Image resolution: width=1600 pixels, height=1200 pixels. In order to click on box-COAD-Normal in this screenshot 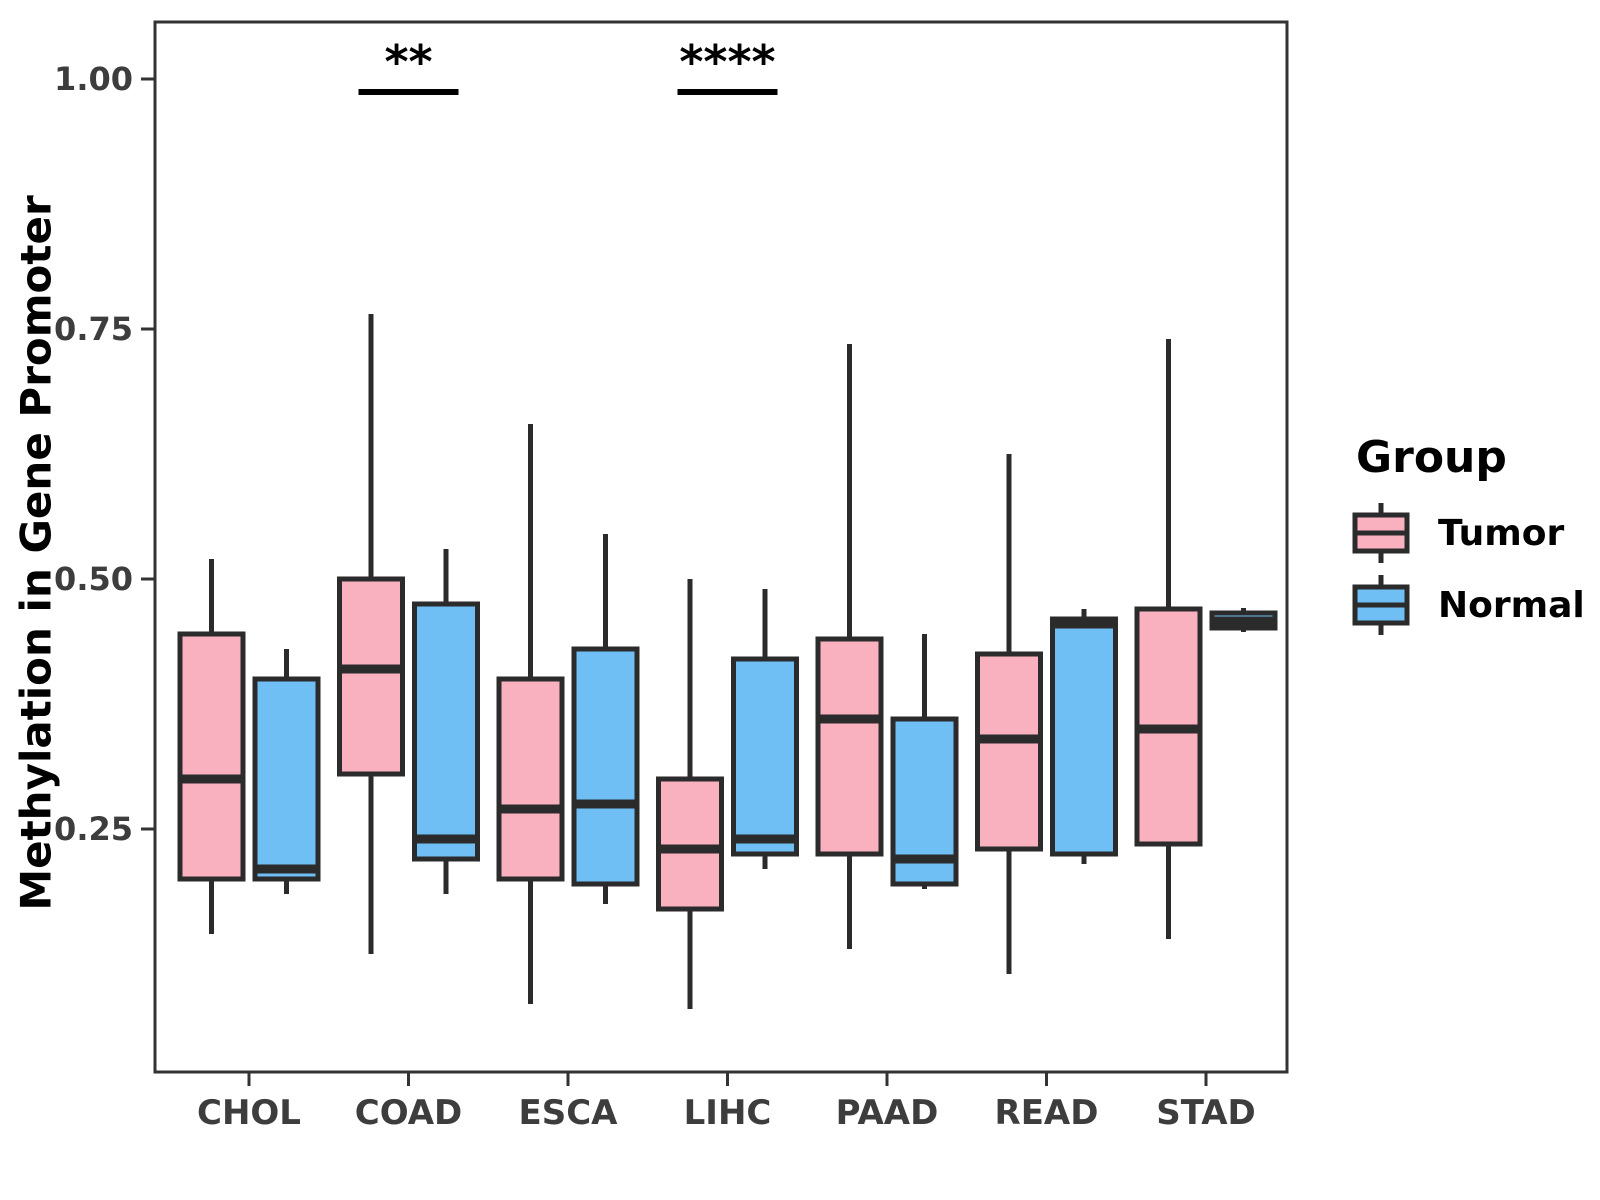, I will do `click(446, 731)`.